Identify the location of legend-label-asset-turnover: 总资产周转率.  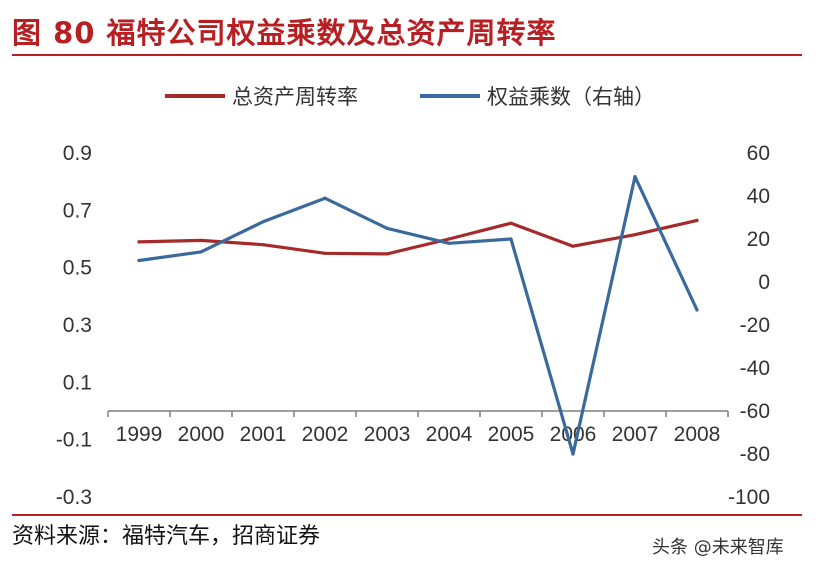
(295, 97).